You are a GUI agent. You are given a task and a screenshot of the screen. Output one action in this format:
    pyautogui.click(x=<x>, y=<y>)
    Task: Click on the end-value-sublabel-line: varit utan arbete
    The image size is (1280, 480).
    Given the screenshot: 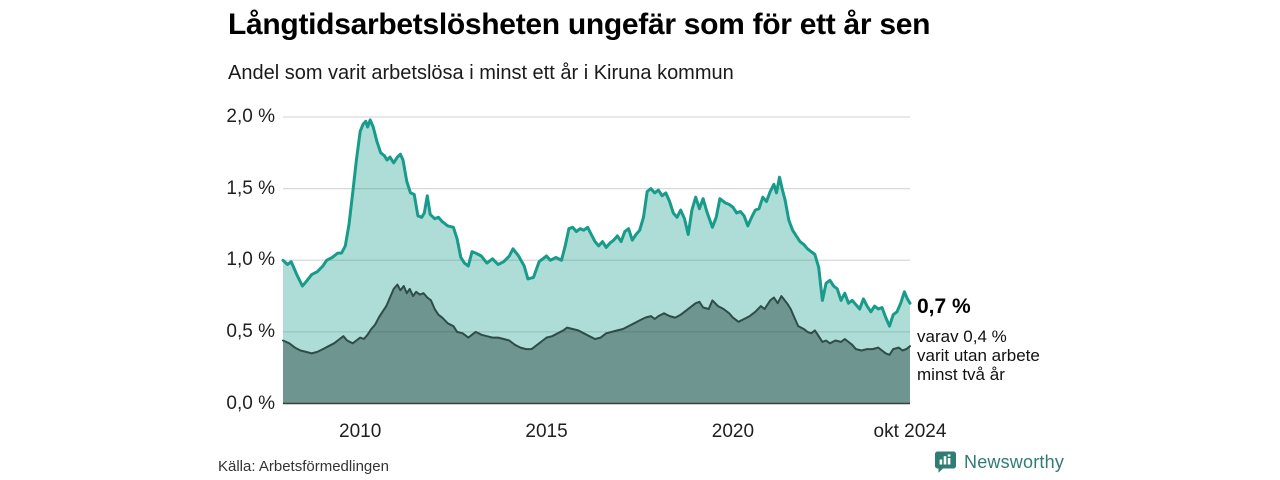 What is the action you would take?
    pyautogui.click(x=978, y=355)
    